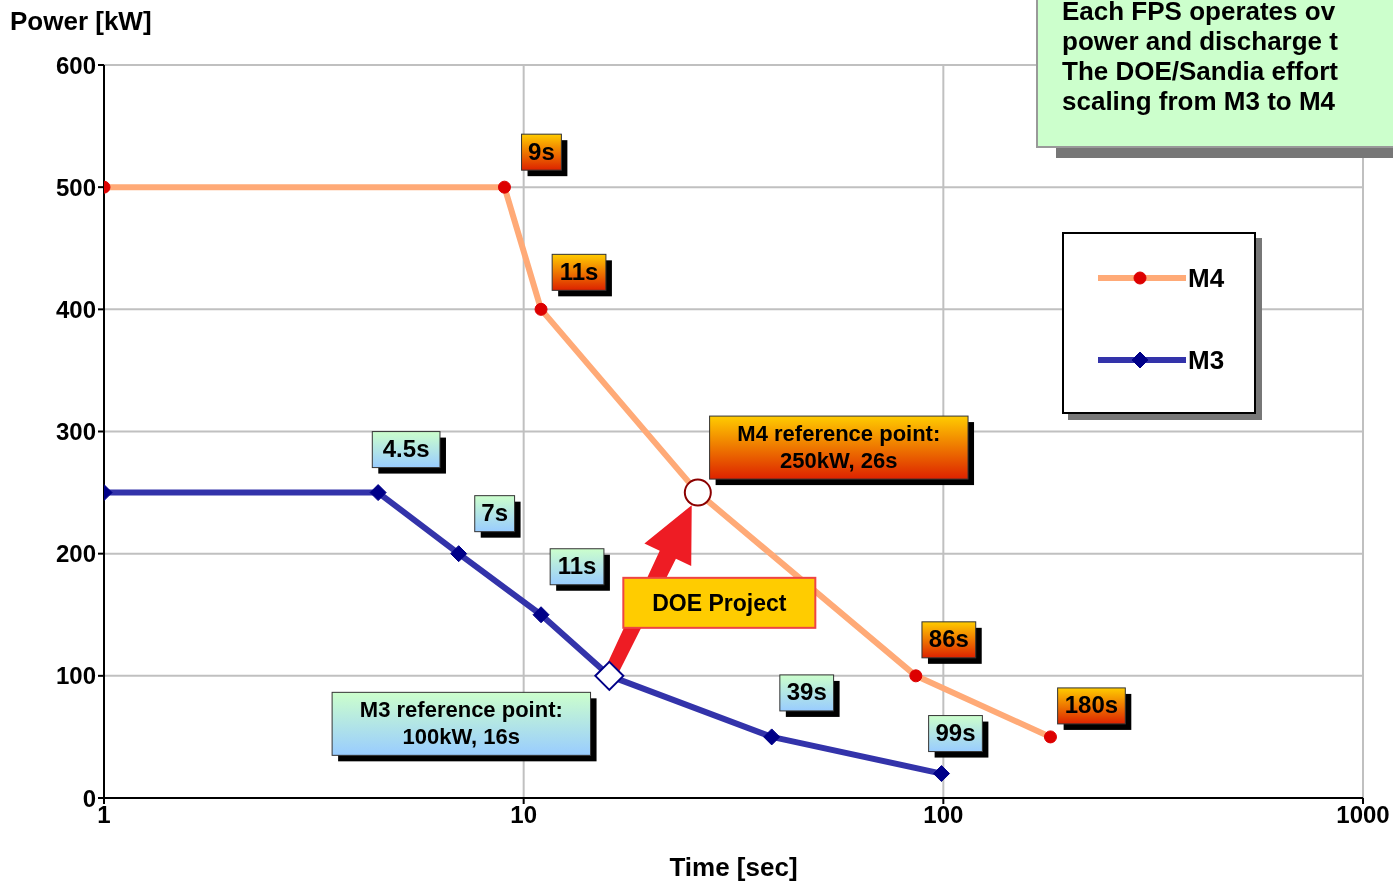 The height and width of the screenshot is (888, 1393). Describe the element at coordinates (1206, 278) in the screenshot. I see `legend-label: M4` at that location.